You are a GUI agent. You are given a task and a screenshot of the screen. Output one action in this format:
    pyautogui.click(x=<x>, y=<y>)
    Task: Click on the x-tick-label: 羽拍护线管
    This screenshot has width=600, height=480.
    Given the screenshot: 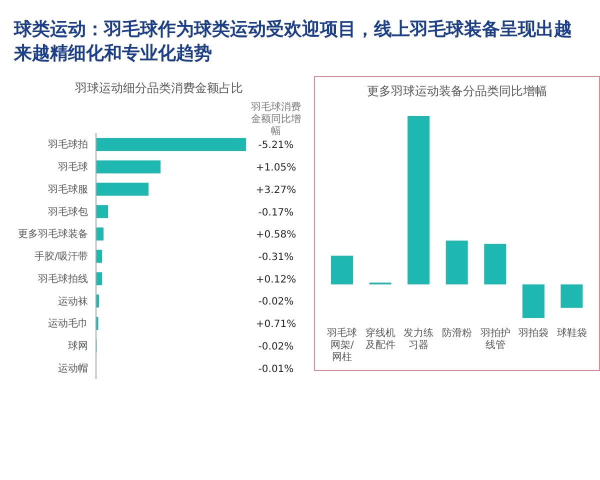 What is the action you would take?
    pyautogui.click(x=495, y=339)
    